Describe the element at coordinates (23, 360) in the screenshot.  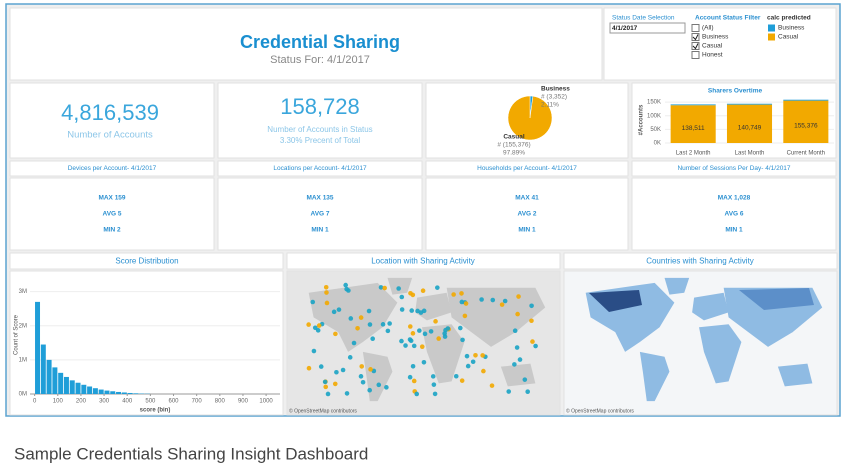
I see `y-tick-label: 1M` at that location.